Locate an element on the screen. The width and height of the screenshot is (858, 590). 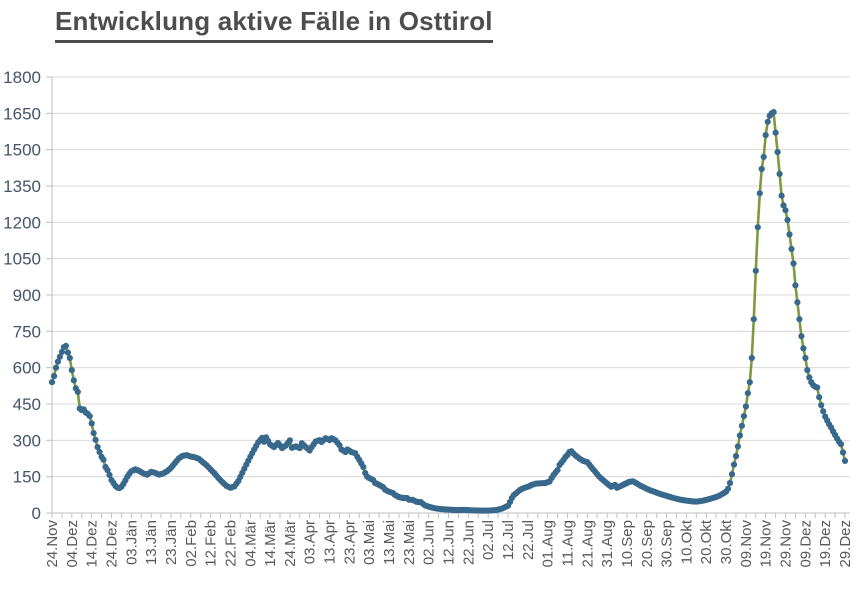
svg-text: 1500 is located at coordinates (22, 150).